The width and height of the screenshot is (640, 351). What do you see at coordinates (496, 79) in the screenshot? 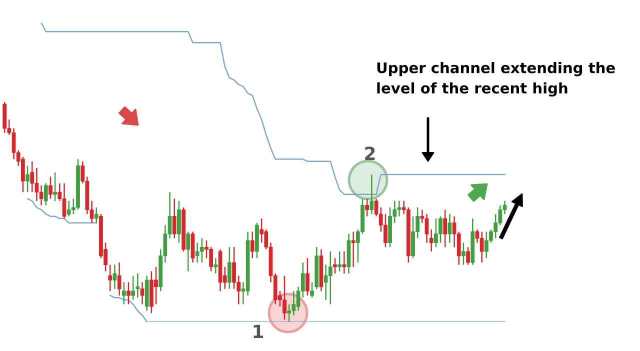
I see `text: Upper channel extending the level of the recent high` at bounding box center [496, 79].